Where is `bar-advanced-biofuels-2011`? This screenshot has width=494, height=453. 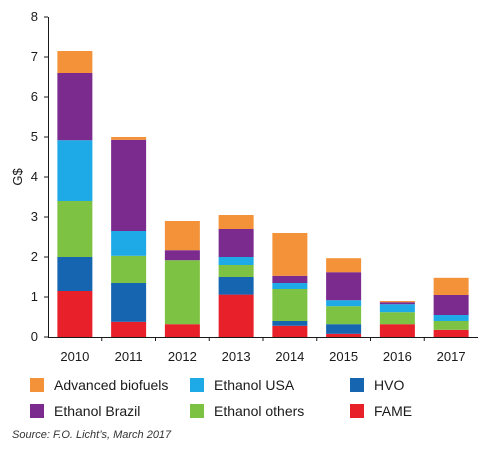 bar-advanced-biofuels-2011 is located at coordinates (129, 138).